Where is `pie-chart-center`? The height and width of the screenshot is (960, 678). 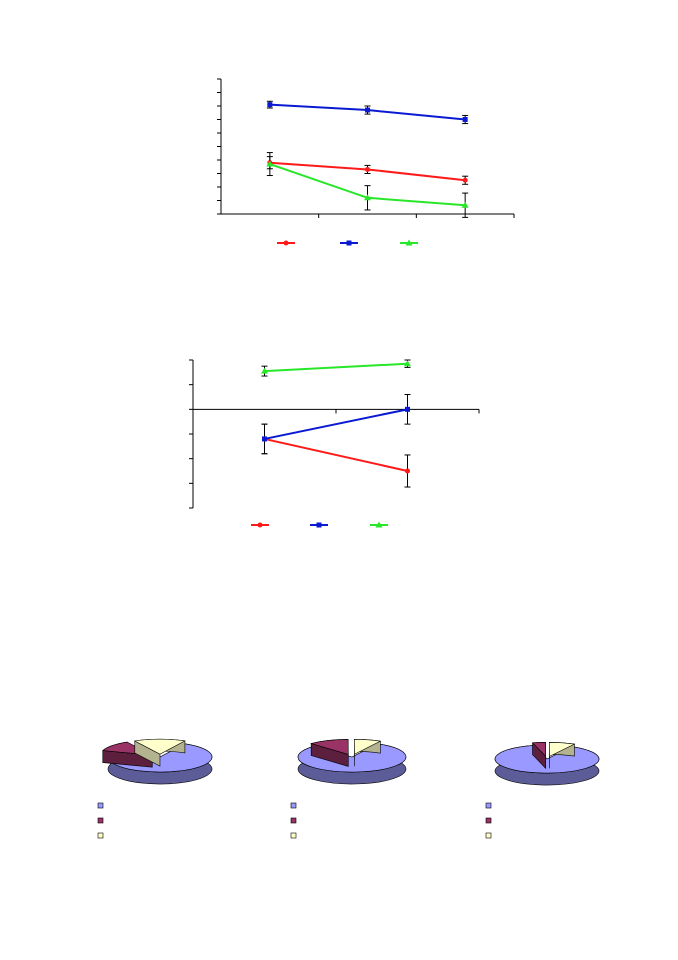
pie-chart-center is located at coordinates (348, 789).